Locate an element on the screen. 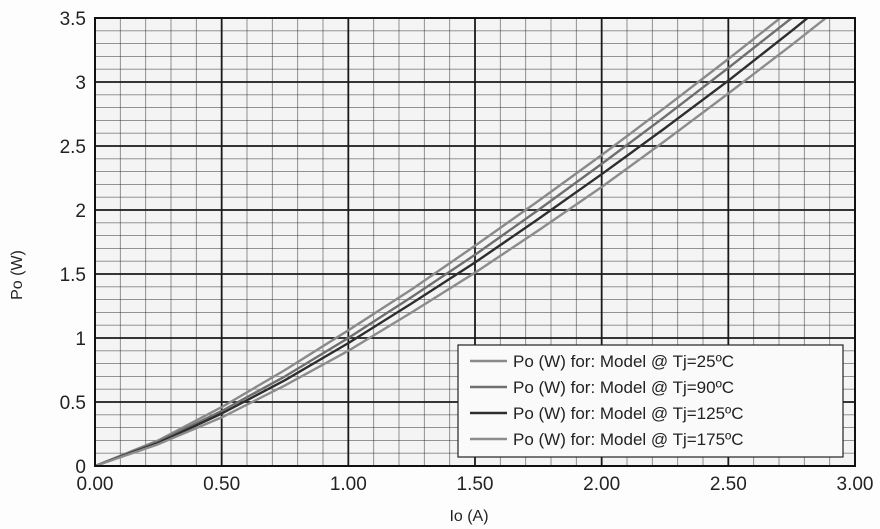 Image resolution: width=880 pixels, height=529 pixels. legend-label: Po (W) for: Model @ Tj=175ºC is located at coordinates (628, 439).